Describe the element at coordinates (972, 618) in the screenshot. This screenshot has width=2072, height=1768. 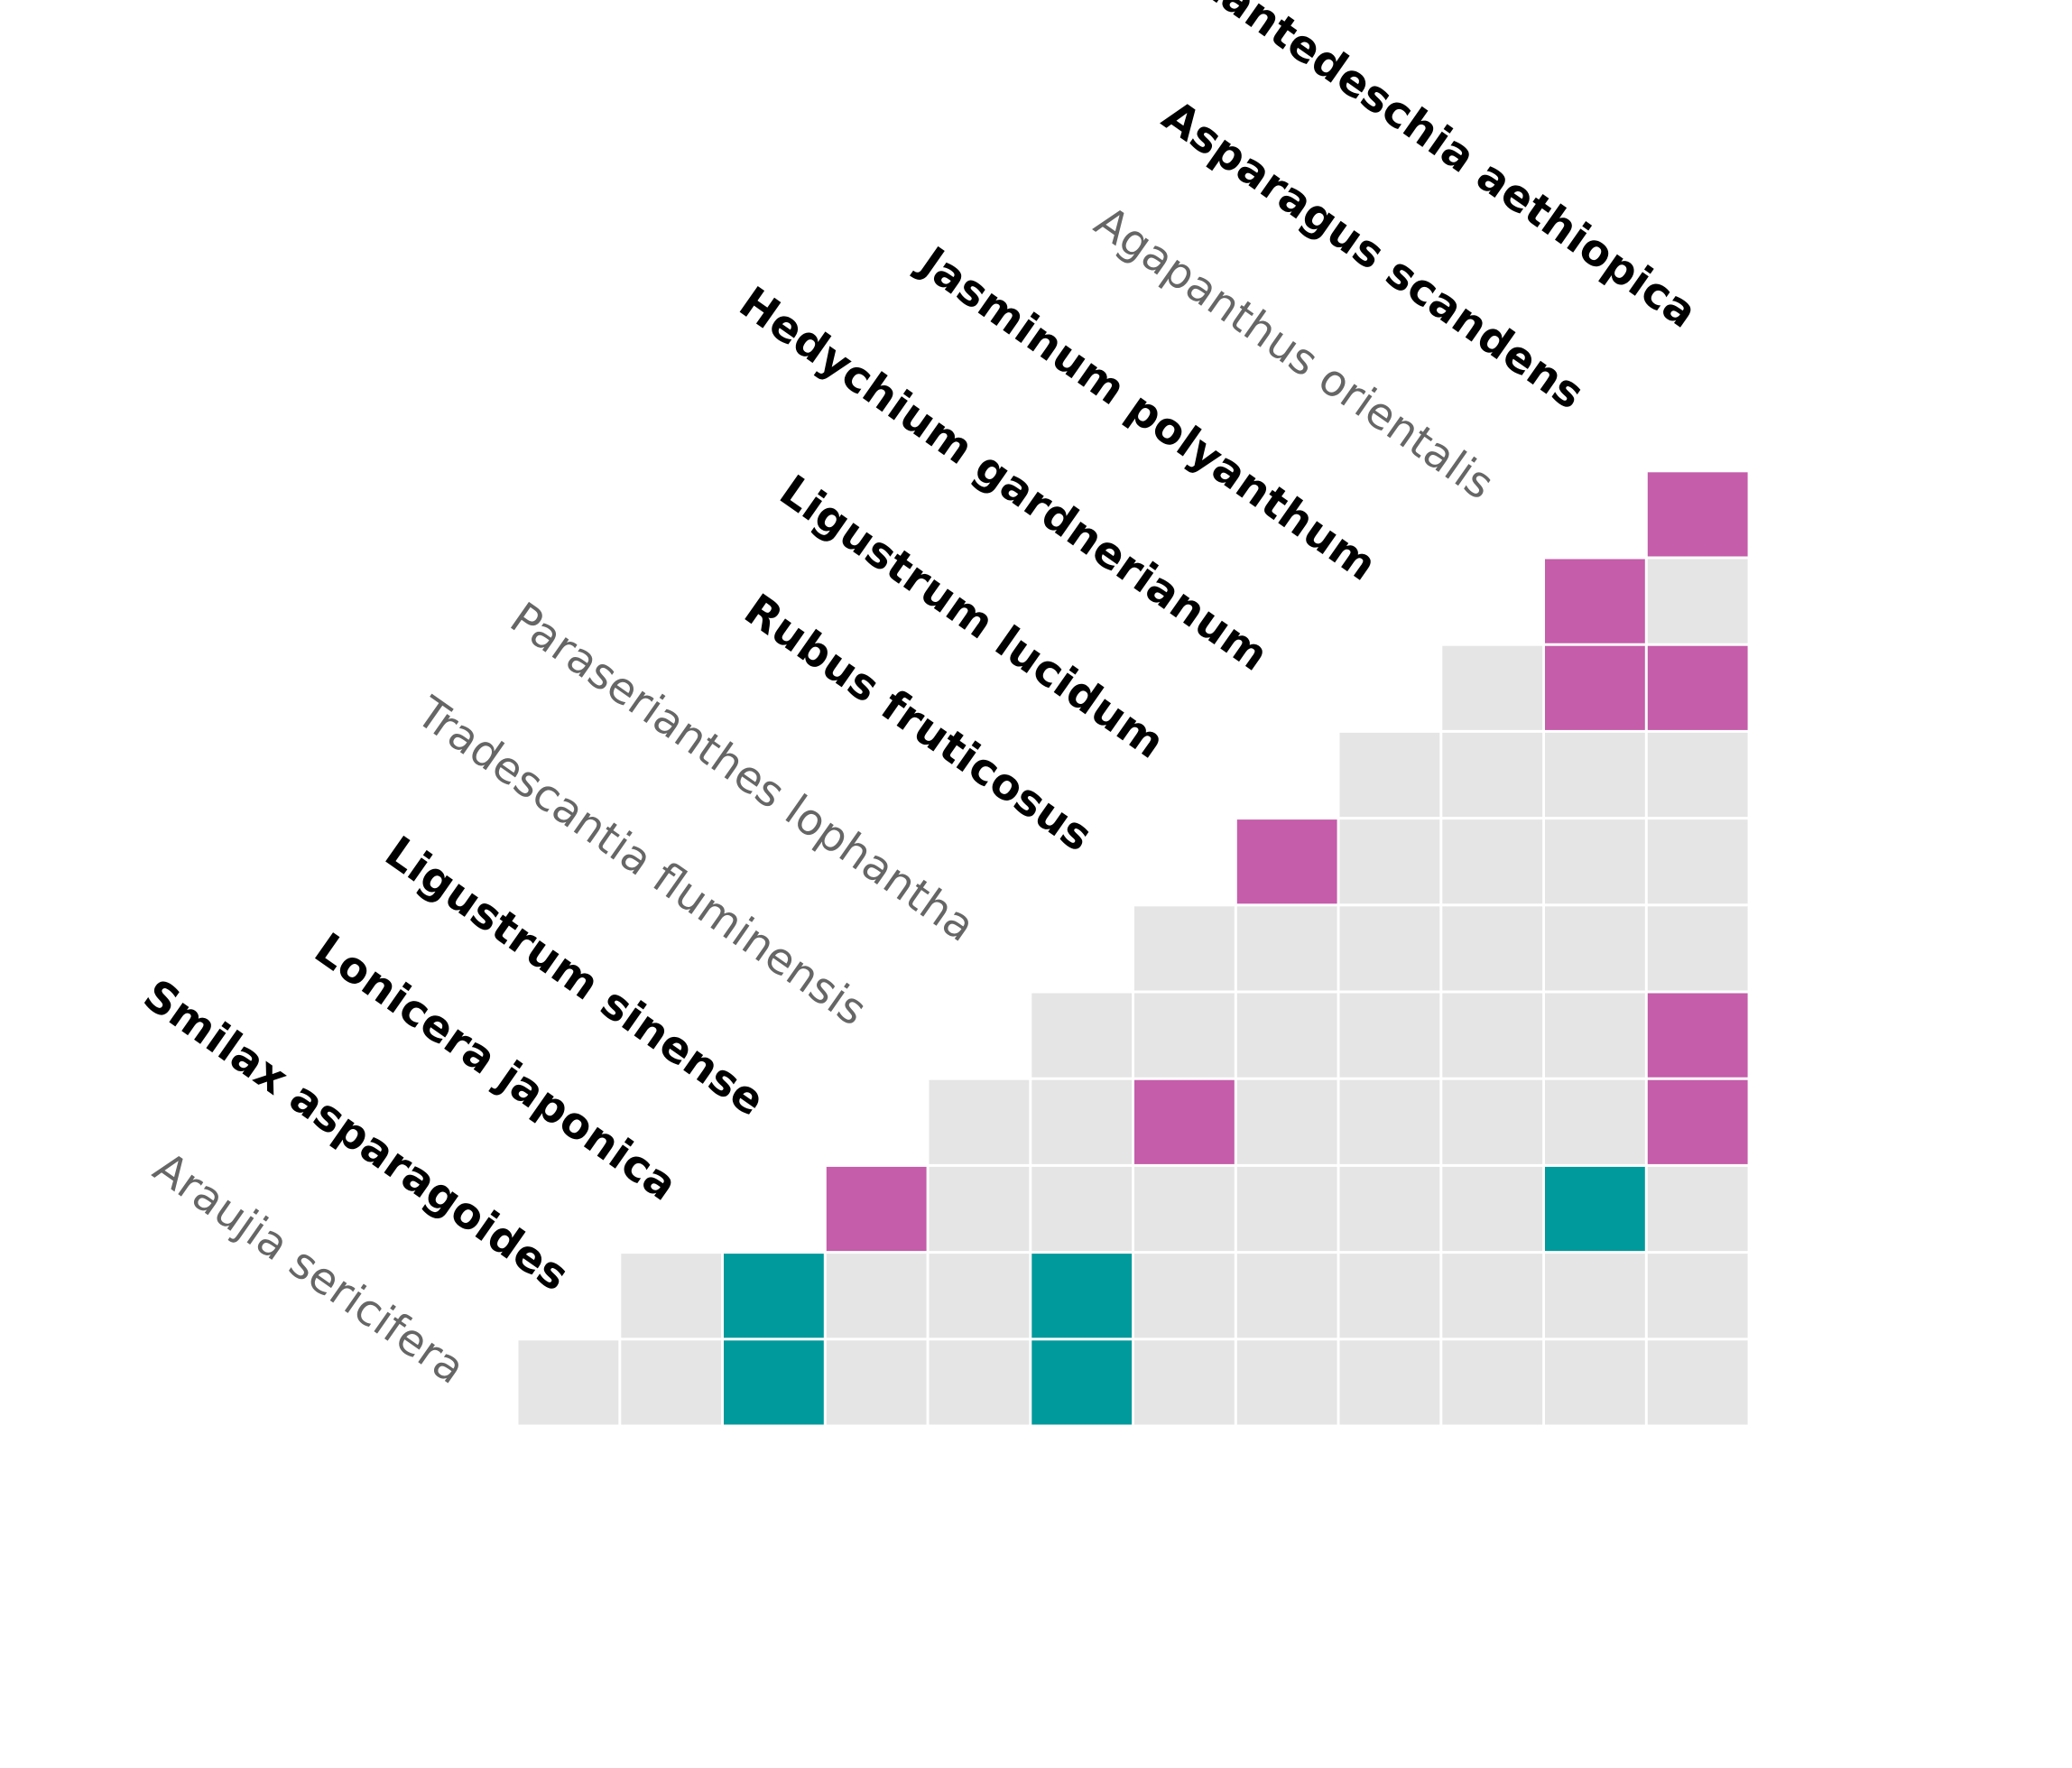
I see `species-label: Ligustrum lucidum` at that location.